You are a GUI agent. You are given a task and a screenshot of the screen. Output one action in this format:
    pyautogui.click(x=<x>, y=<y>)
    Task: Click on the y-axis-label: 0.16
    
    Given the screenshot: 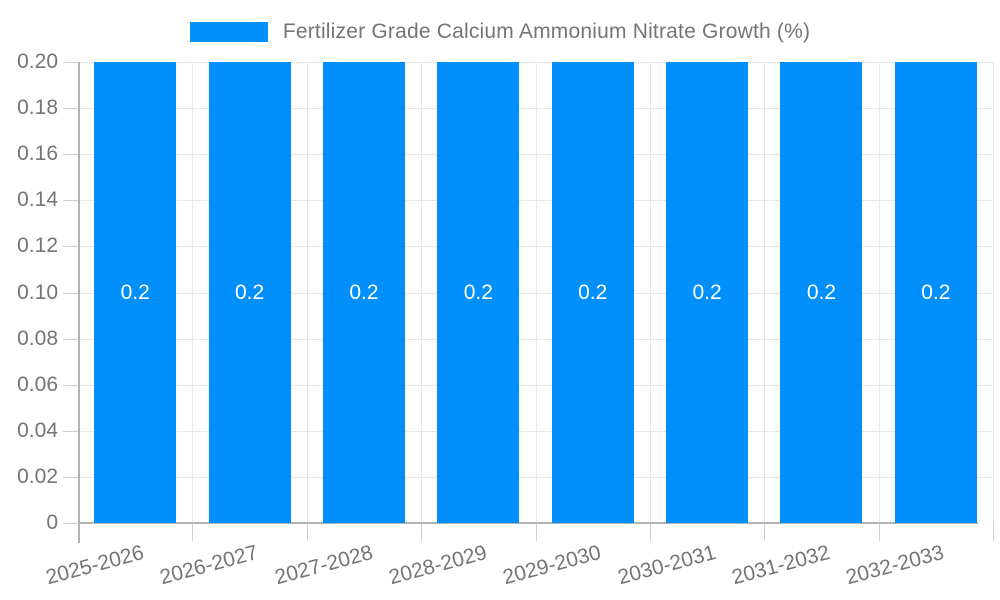 What is the action you would take?
    pyautogui.click(x=37, y=154)
    